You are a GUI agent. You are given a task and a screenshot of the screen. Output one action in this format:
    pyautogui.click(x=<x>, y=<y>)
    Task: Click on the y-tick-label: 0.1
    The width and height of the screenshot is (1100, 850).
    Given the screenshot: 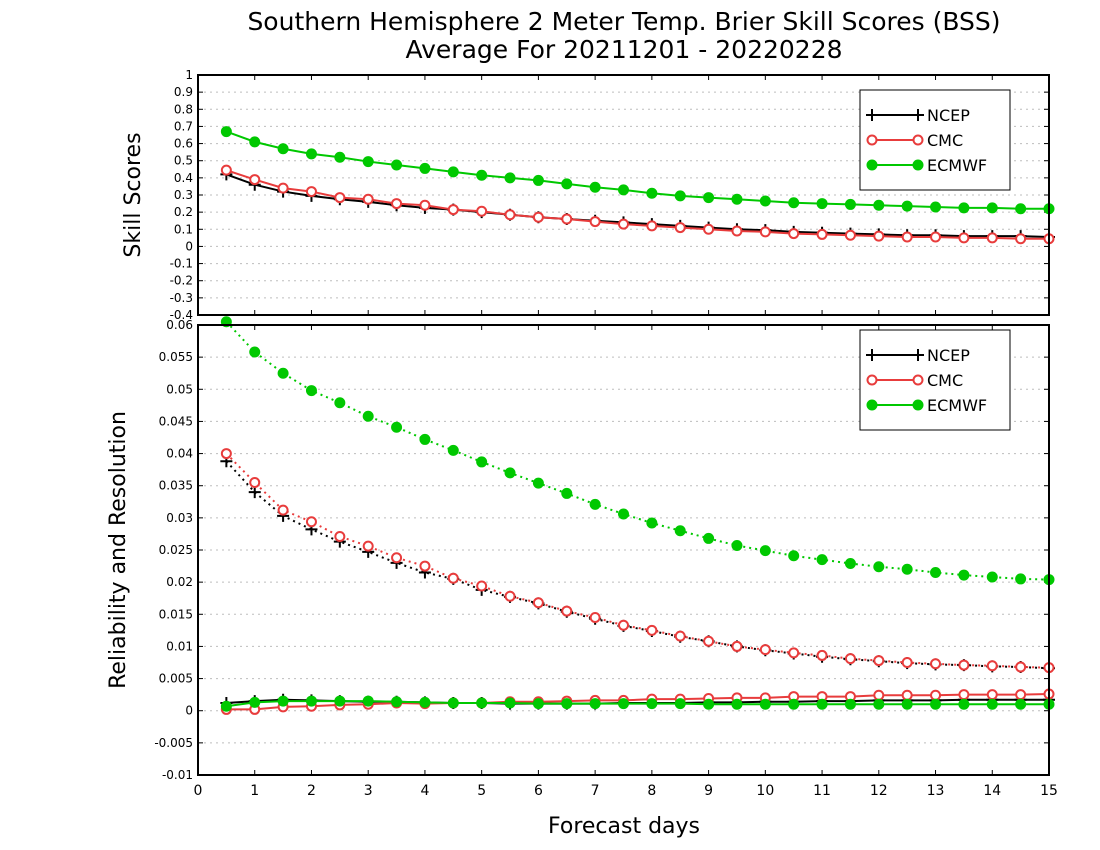 What is the action you would take?
    pyautogui.click(x=183, y=229)
    